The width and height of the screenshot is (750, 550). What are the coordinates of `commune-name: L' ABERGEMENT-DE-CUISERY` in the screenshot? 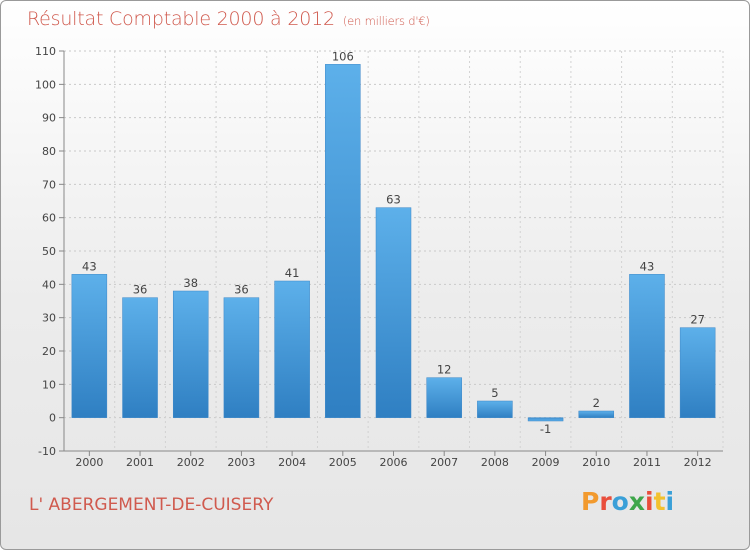 It's located at (151, 505).